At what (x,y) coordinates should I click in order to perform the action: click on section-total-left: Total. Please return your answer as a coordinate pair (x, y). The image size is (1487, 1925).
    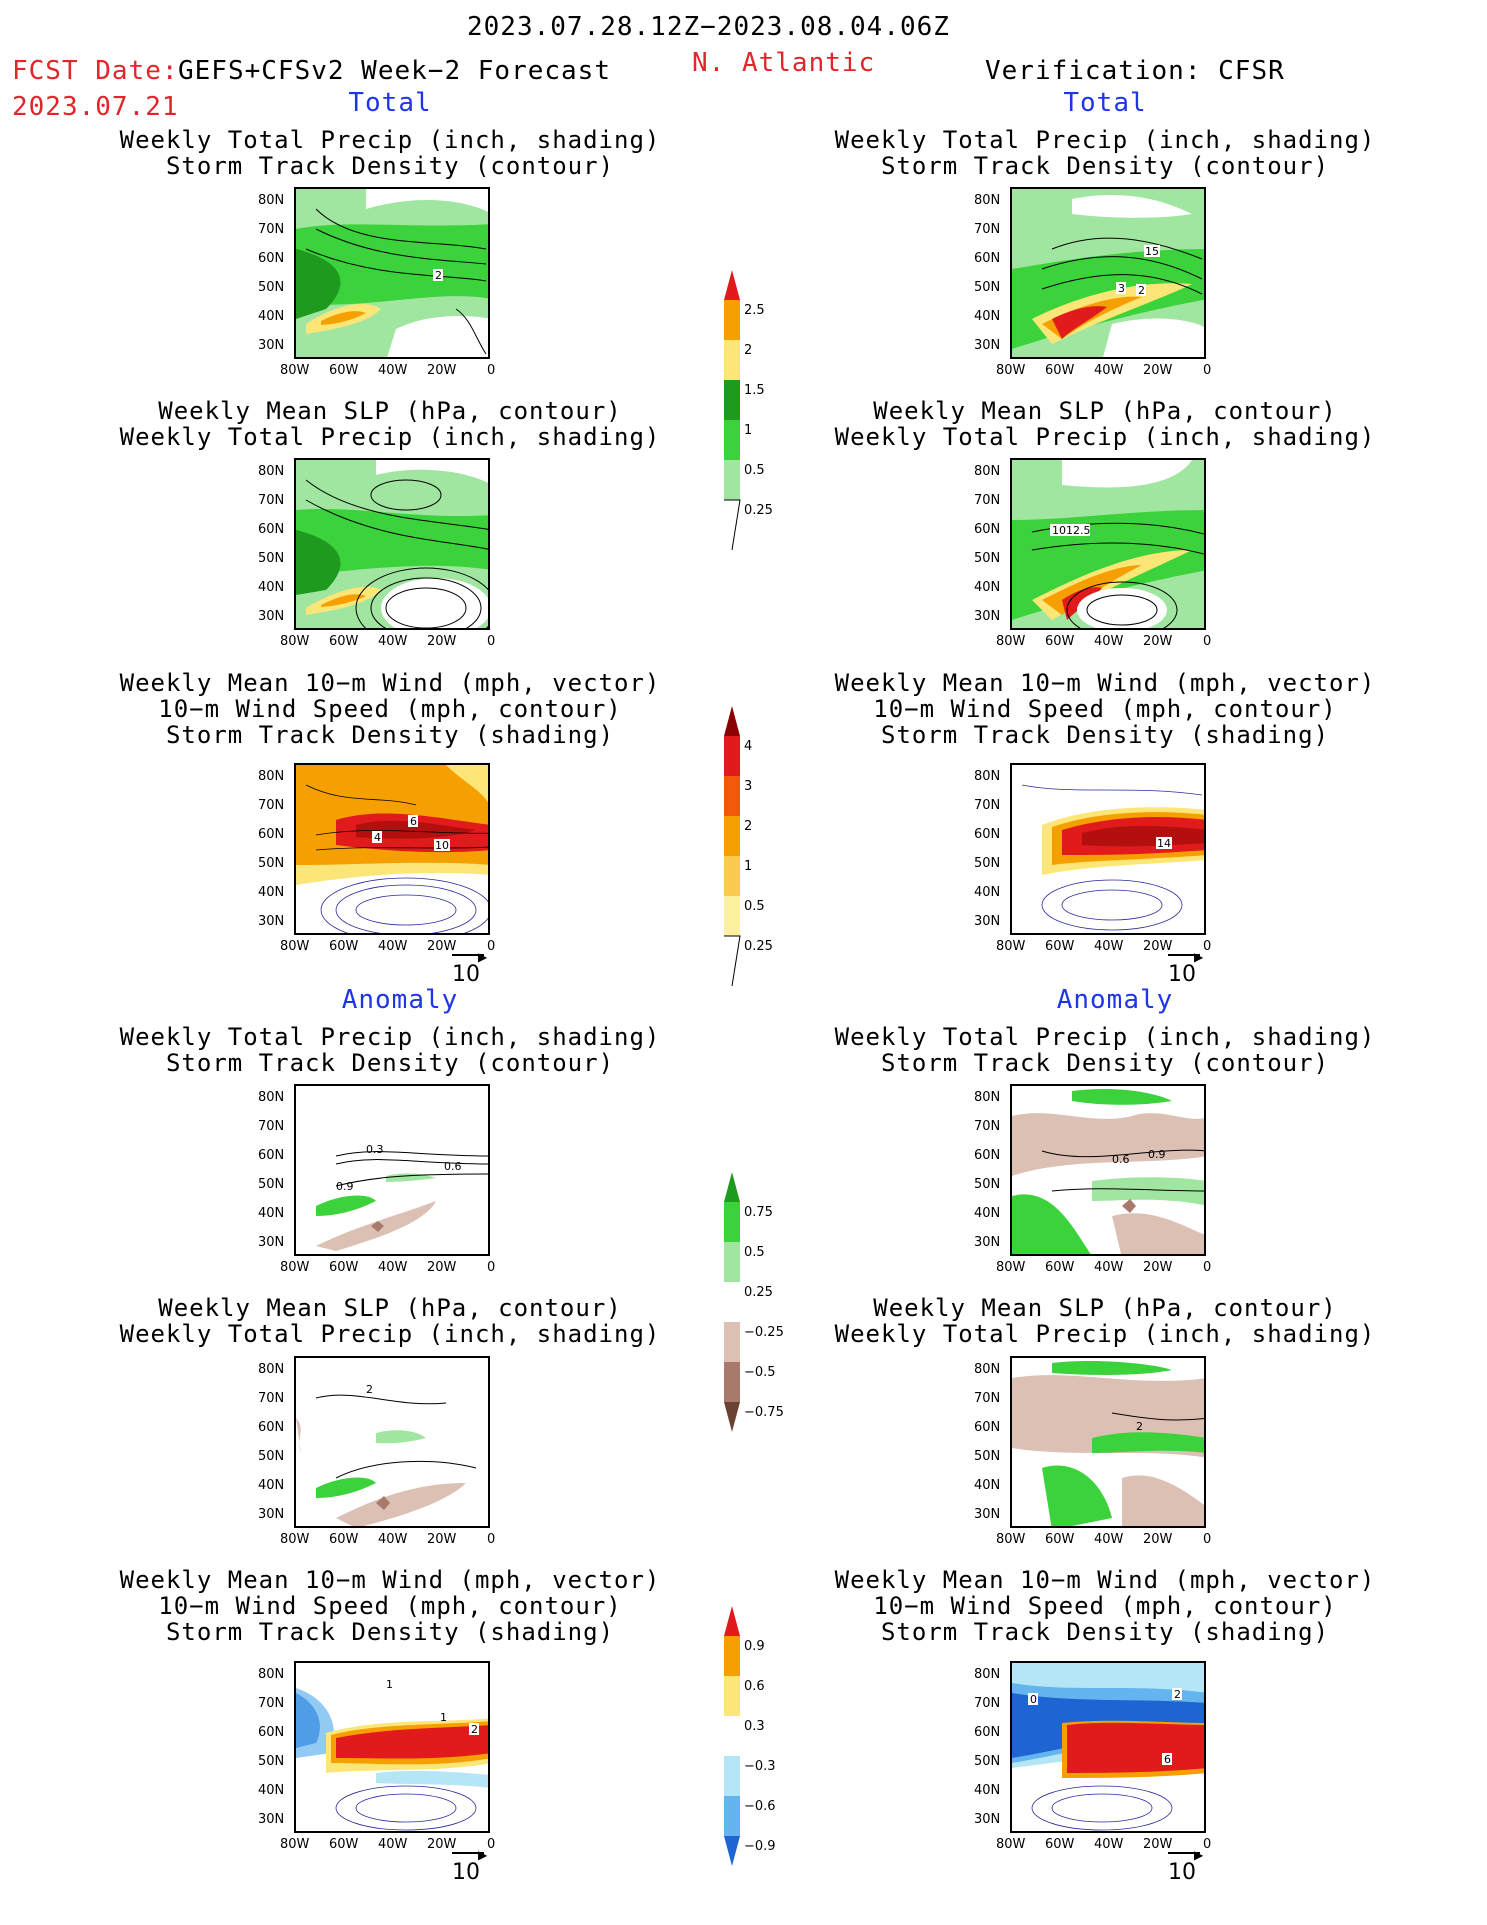
    Looking at the image, I should click on (390, 103).